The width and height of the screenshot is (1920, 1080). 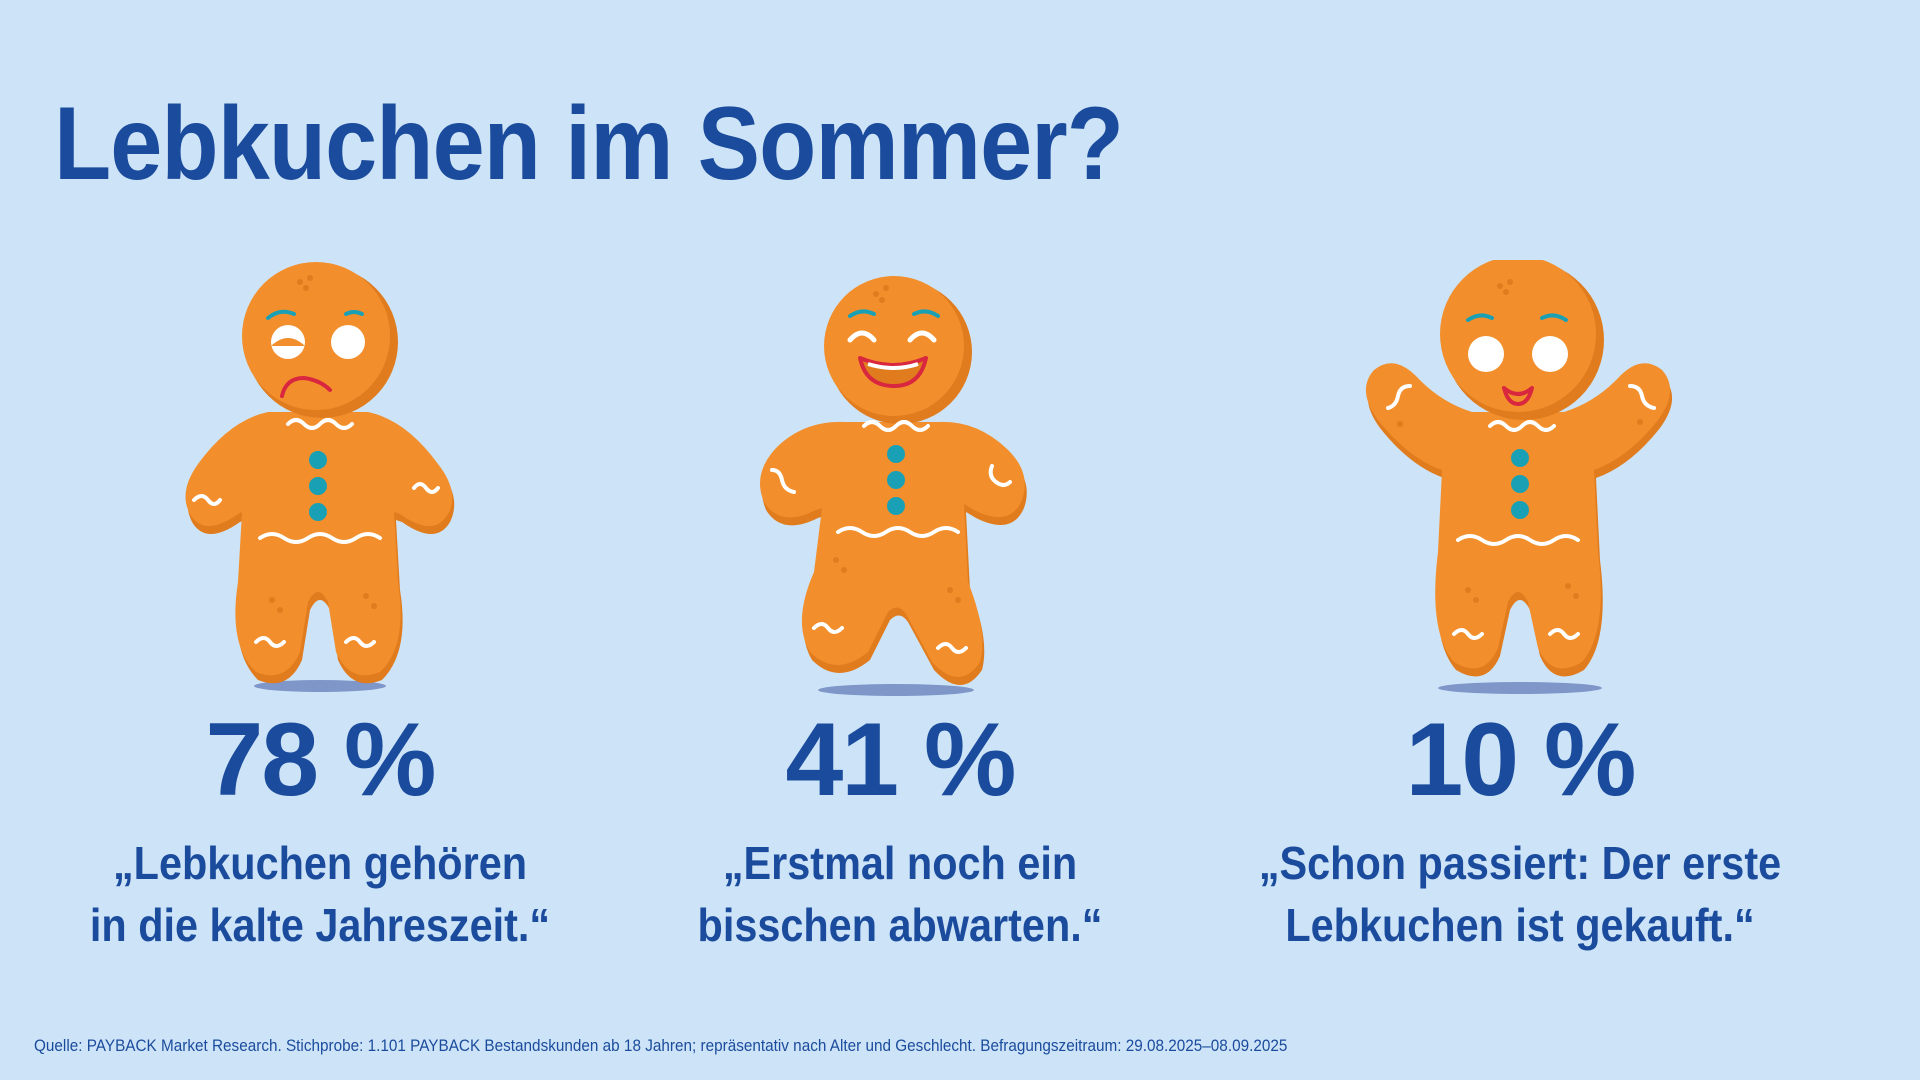 I want to click on stat-quote-line-2: Lebkuchen ist gekauft.“, so click(x=1520, y=925).